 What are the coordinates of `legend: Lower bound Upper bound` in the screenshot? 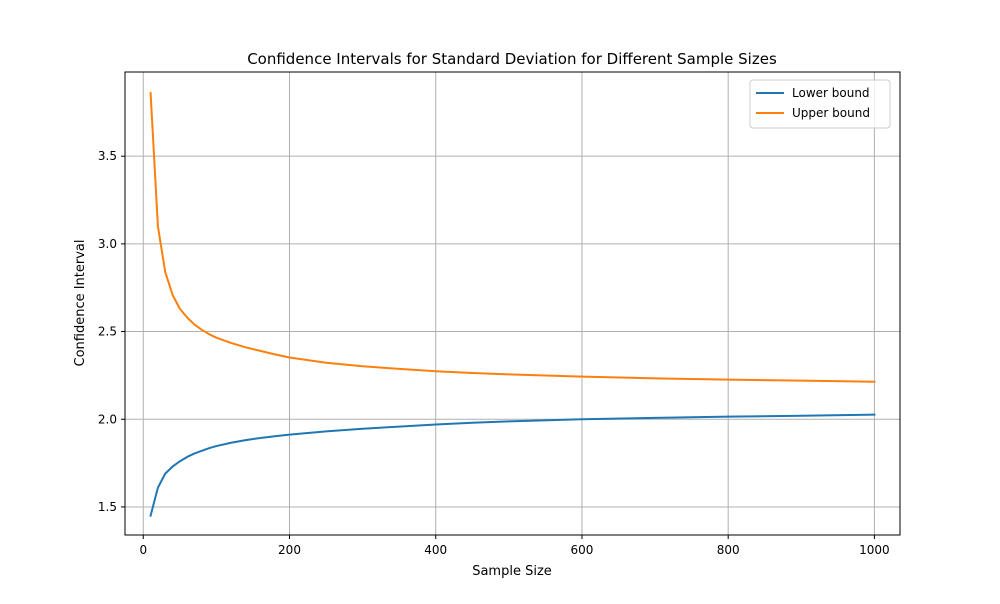 It's located at (820, 104).